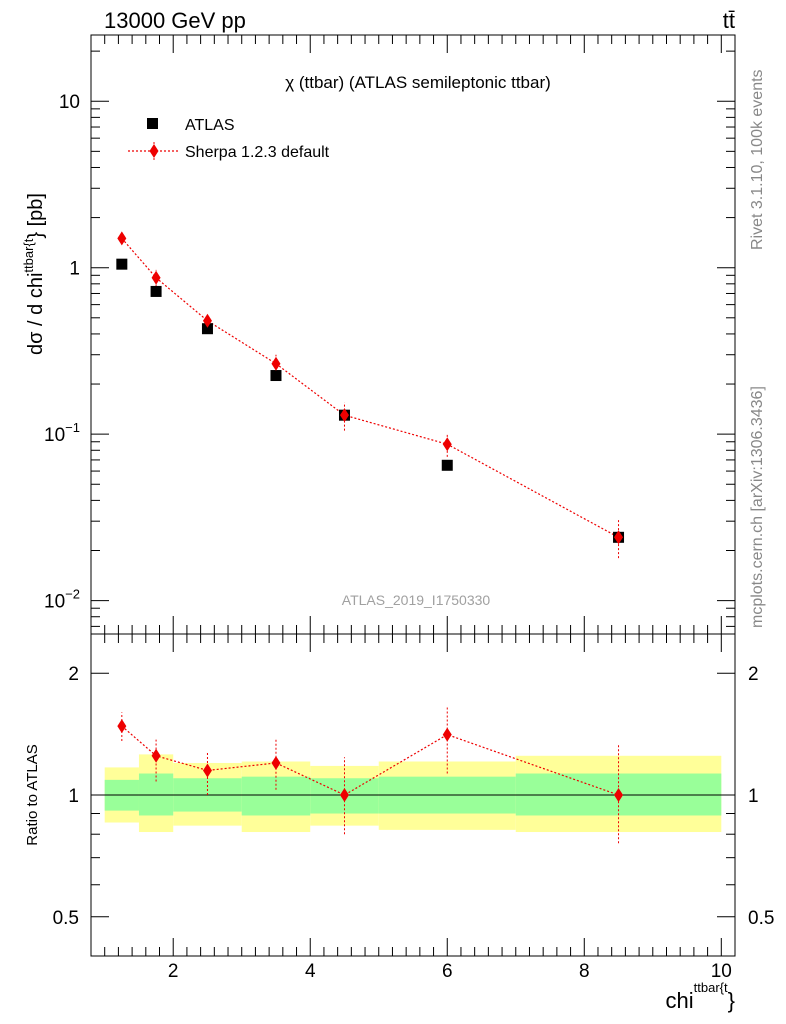 The image size is (786, 1024). Describe the element at coordinates (66, 918) in the screenshot. I see `ratio-y-tick-label-left: 0.5` at that location.